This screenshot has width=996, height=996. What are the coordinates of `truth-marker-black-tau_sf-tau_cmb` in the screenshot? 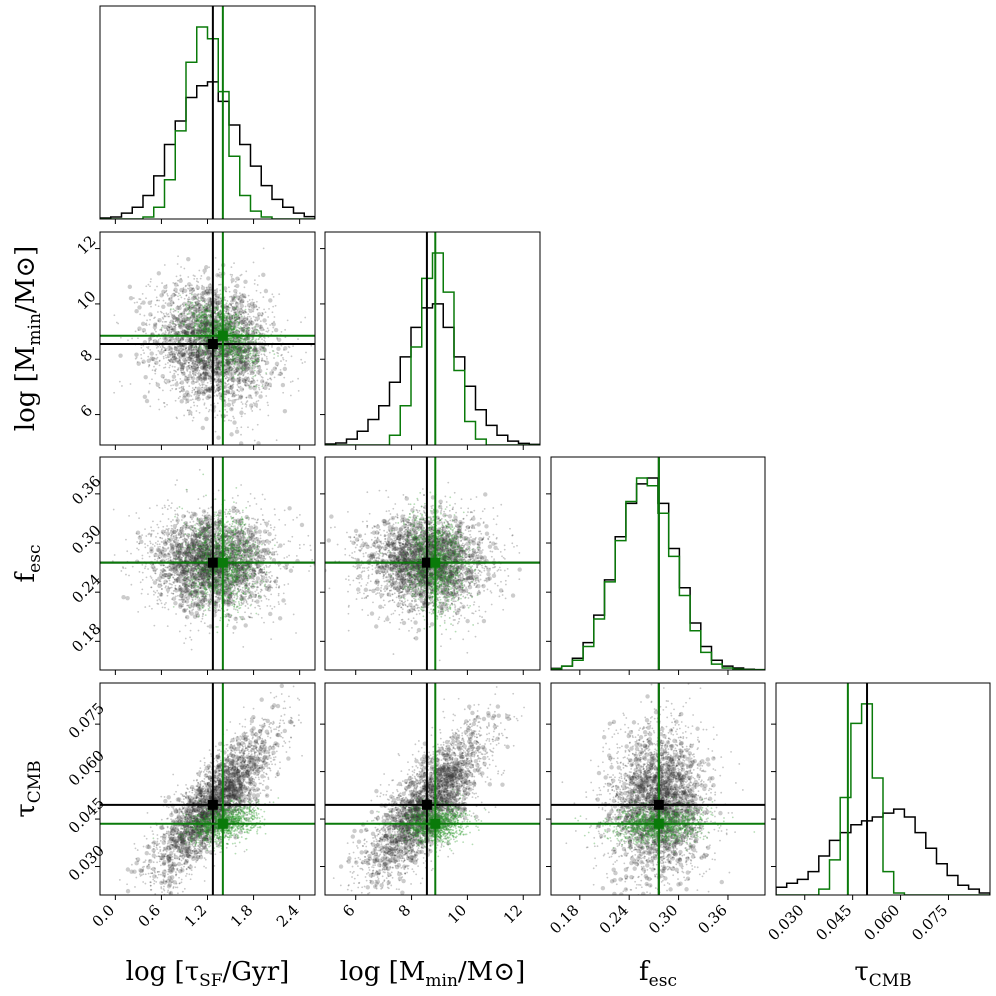 It's located at (212, 804).